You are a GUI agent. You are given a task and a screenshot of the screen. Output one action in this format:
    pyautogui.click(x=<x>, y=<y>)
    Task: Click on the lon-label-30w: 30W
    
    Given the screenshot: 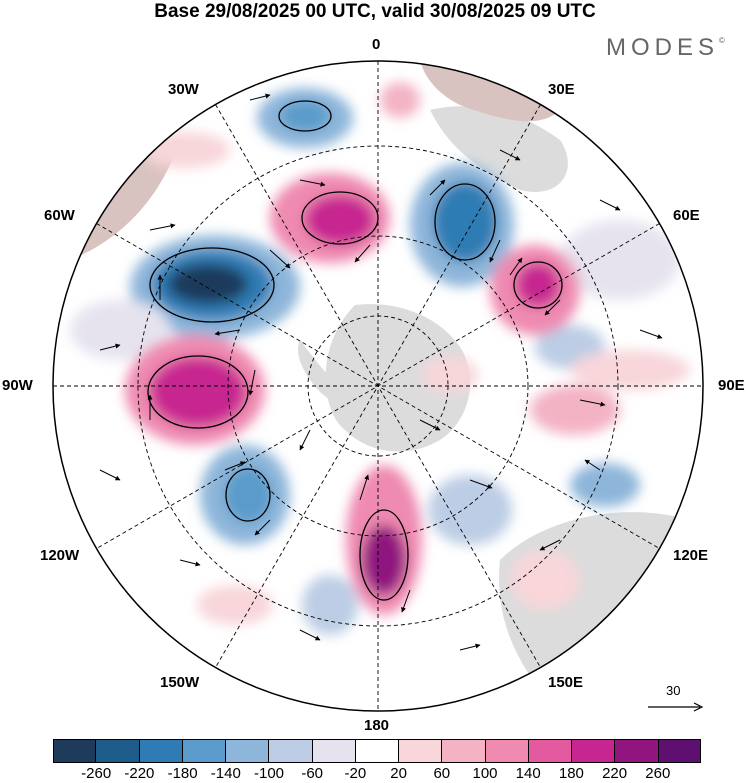 What is the action you would take?
    pyautogui.click(x=183, y=89)
    